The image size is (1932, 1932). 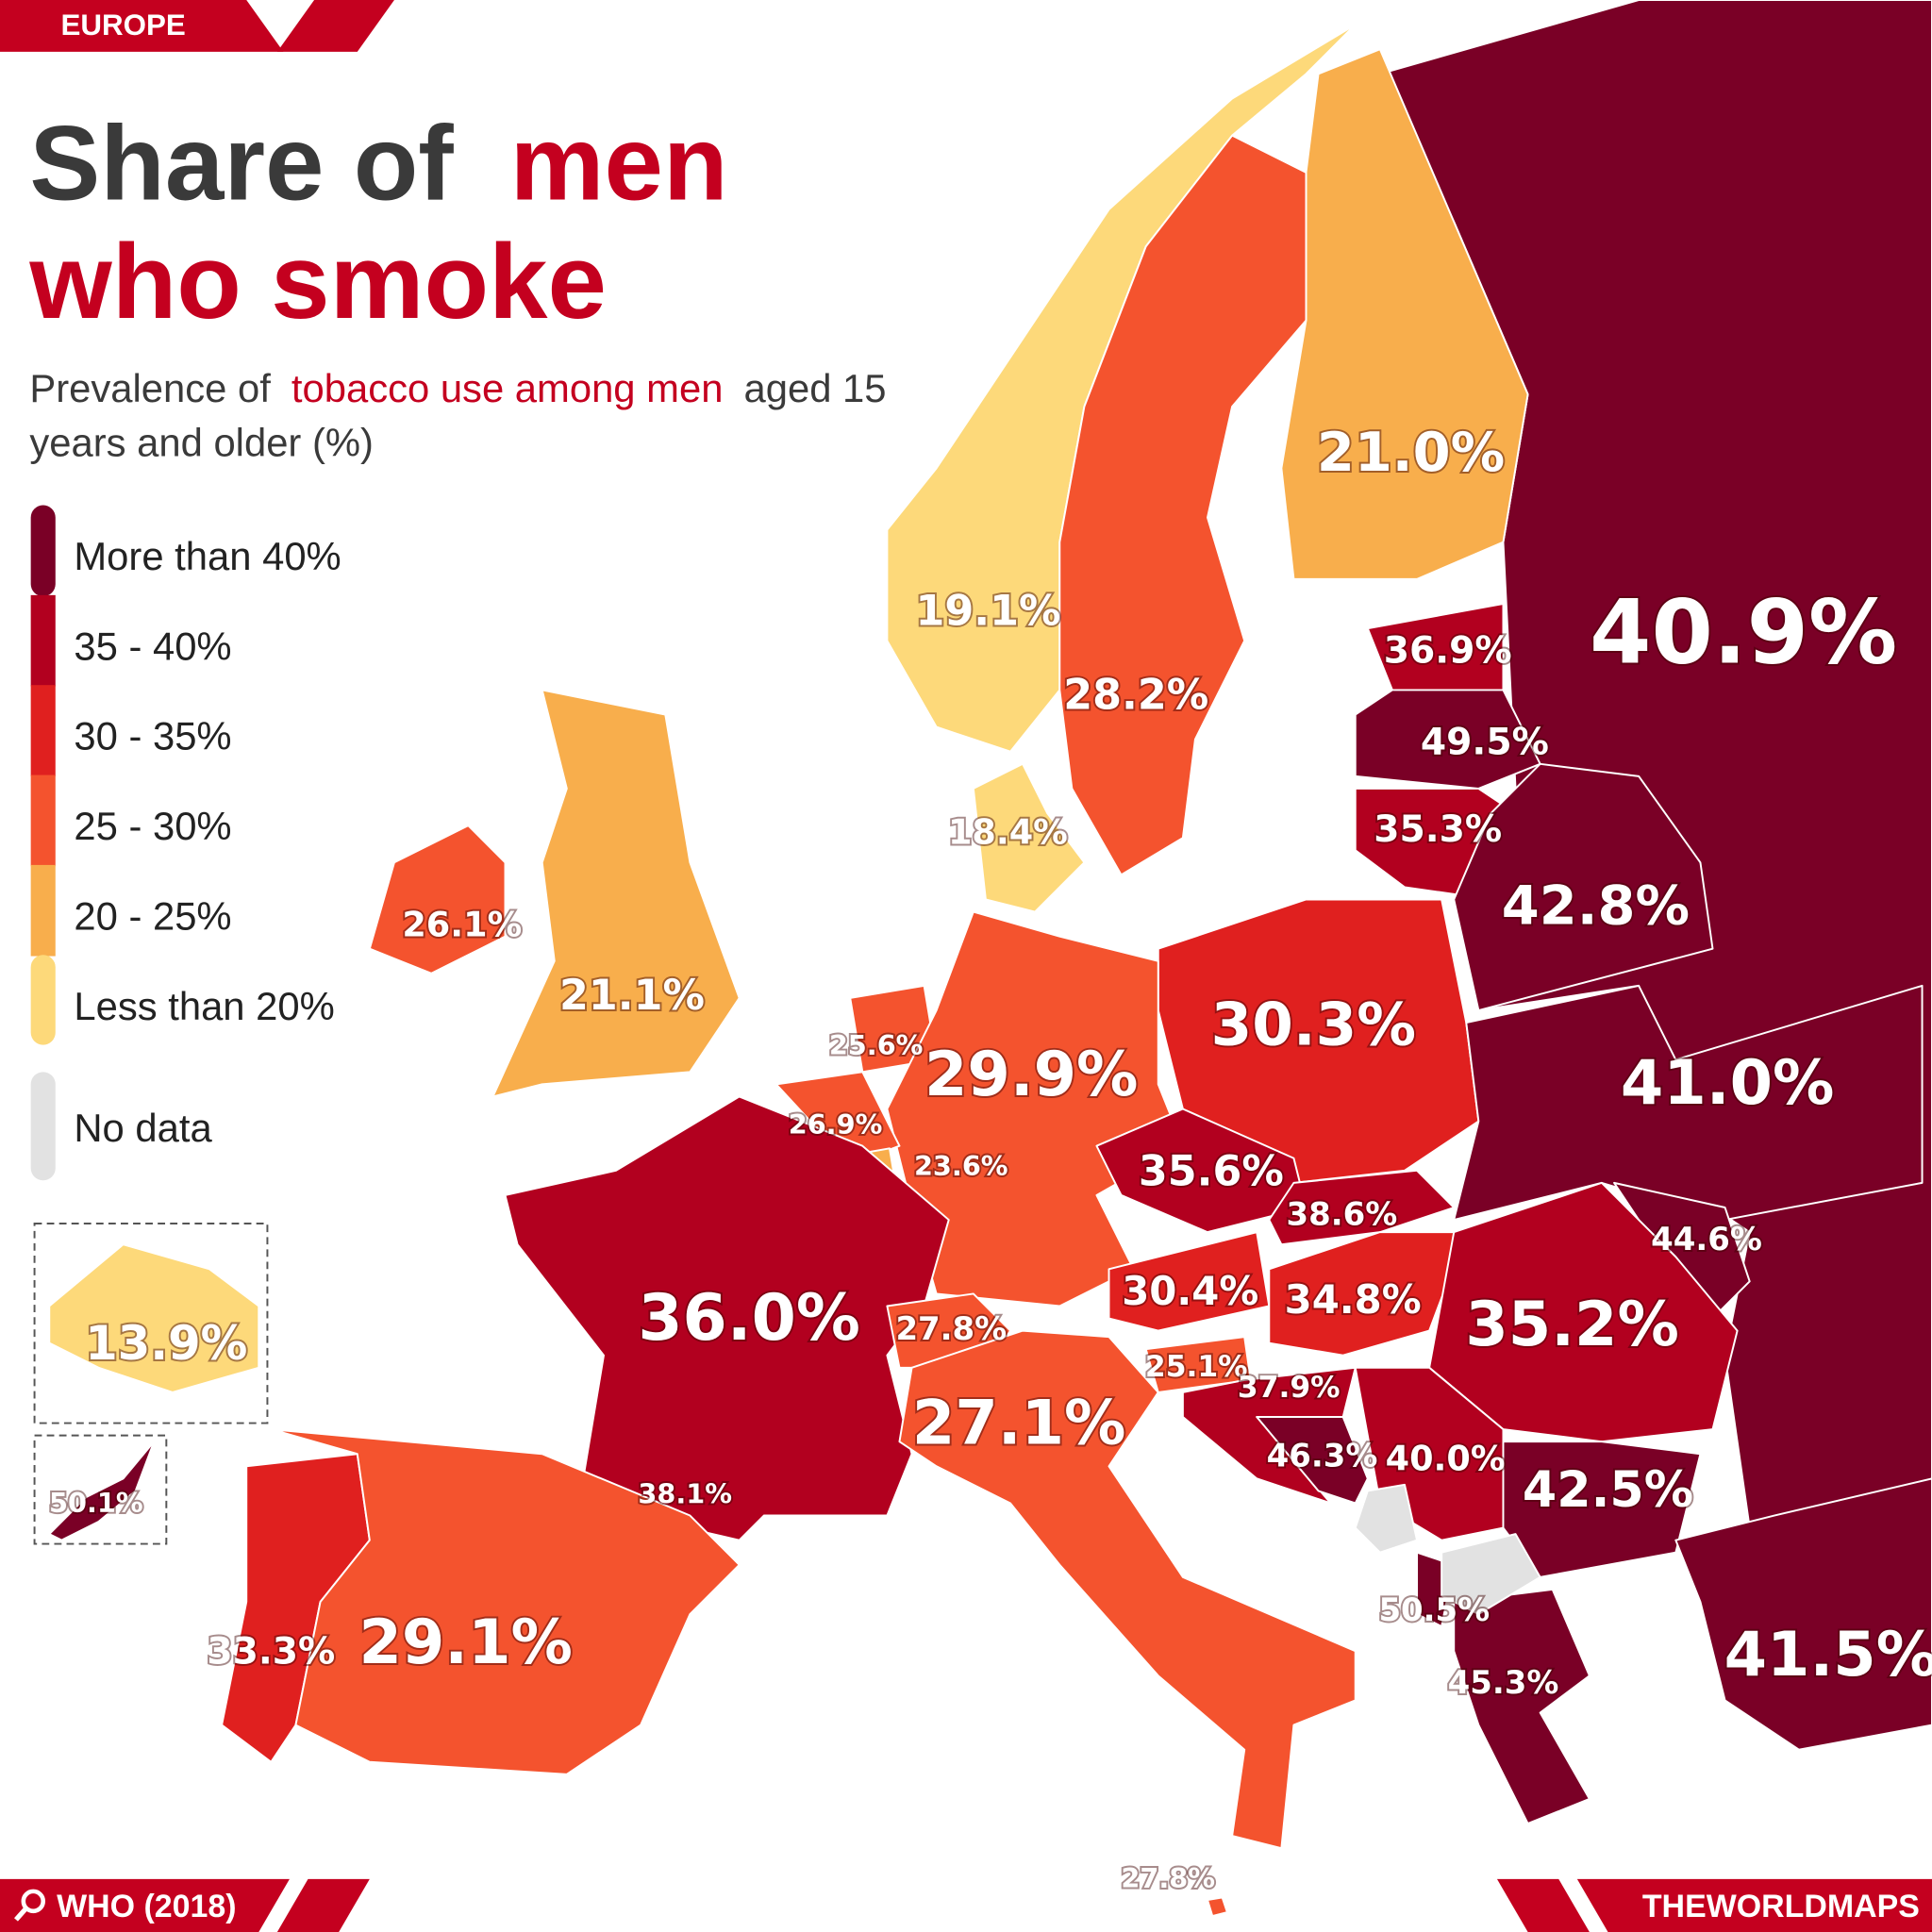 What do you see at coordinates (1019, 1424) in the screenshot?
I see `value-label: 27.1%` at bounding box center [1019, 1424].